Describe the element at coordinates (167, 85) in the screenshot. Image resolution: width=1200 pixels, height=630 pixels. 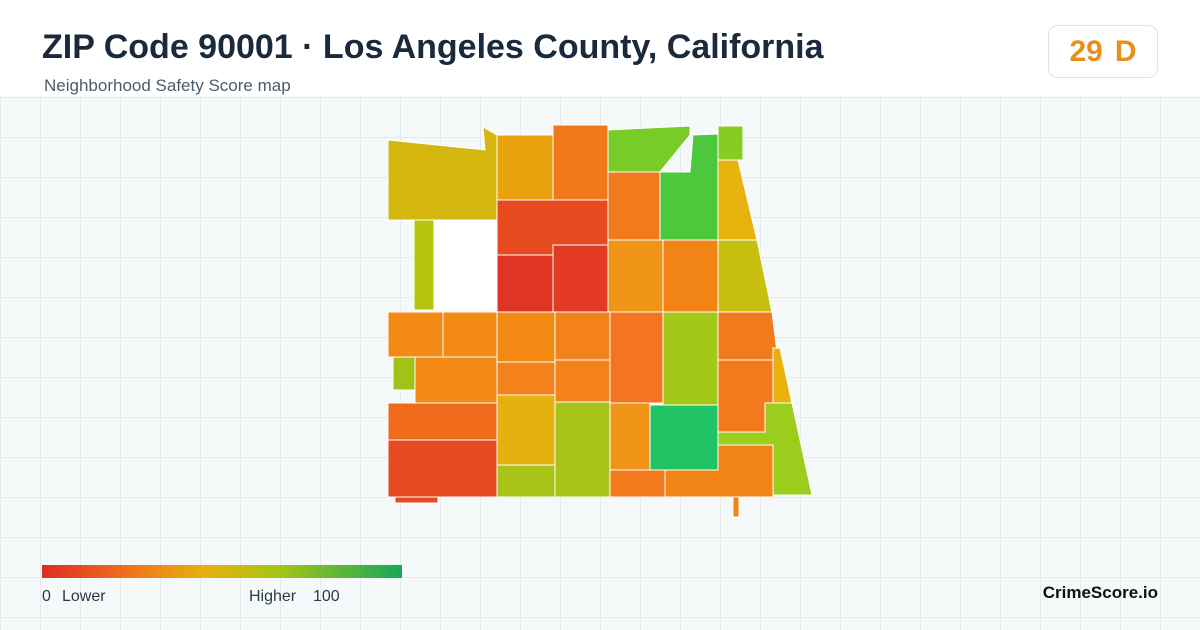
I see `subtitle: Neighborhood Safety Score map` at that location.